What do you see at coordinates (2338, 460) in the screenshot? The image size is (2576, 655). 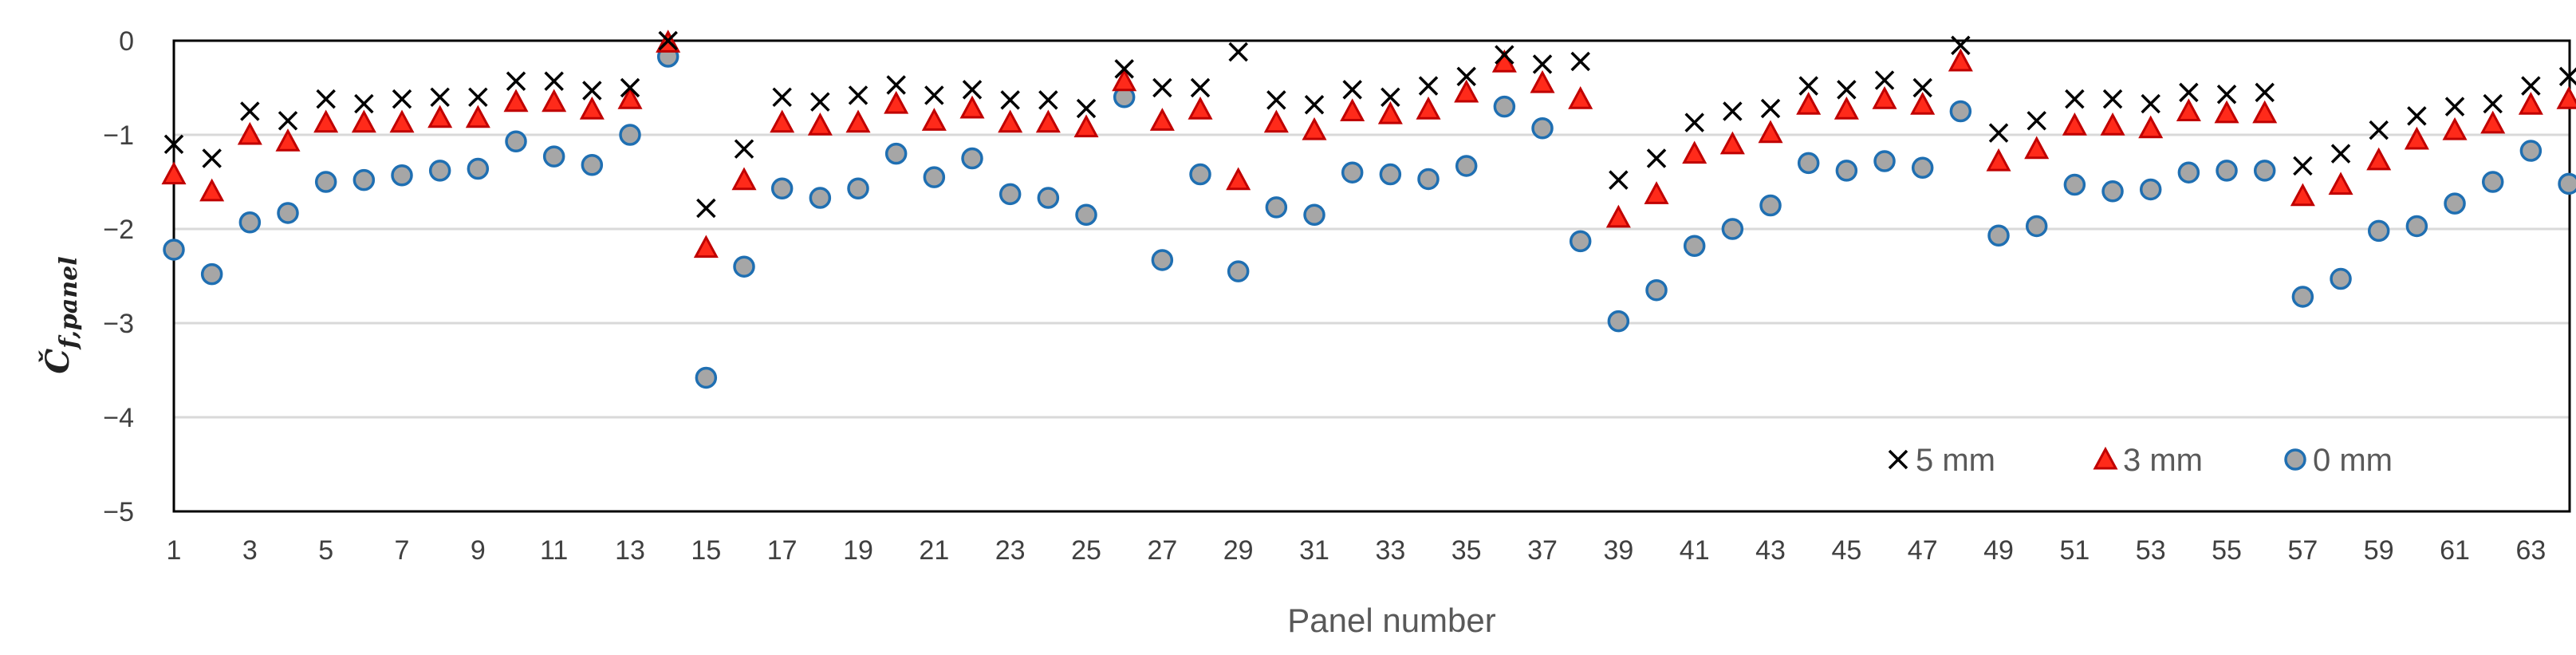 I see `legend-item: 0 mm` at bounding box center [2338, 460].